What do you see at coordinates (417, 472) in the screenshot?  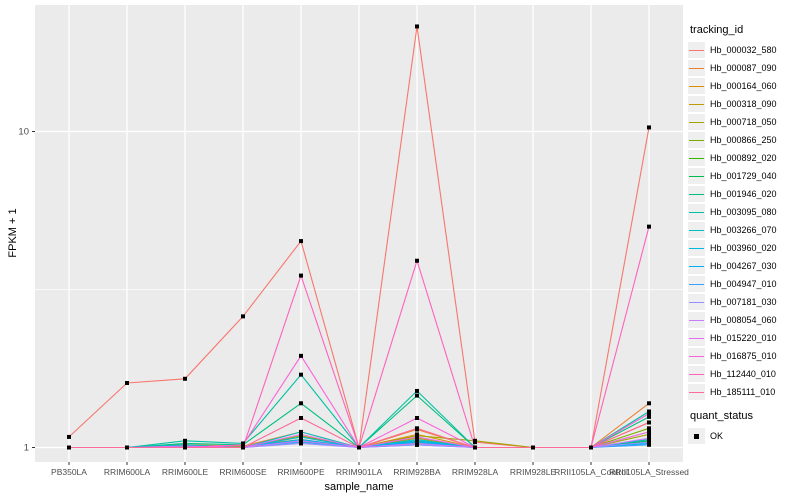 I see `x-tick-label: RRIM928BA` at bounding box center [417, 472].